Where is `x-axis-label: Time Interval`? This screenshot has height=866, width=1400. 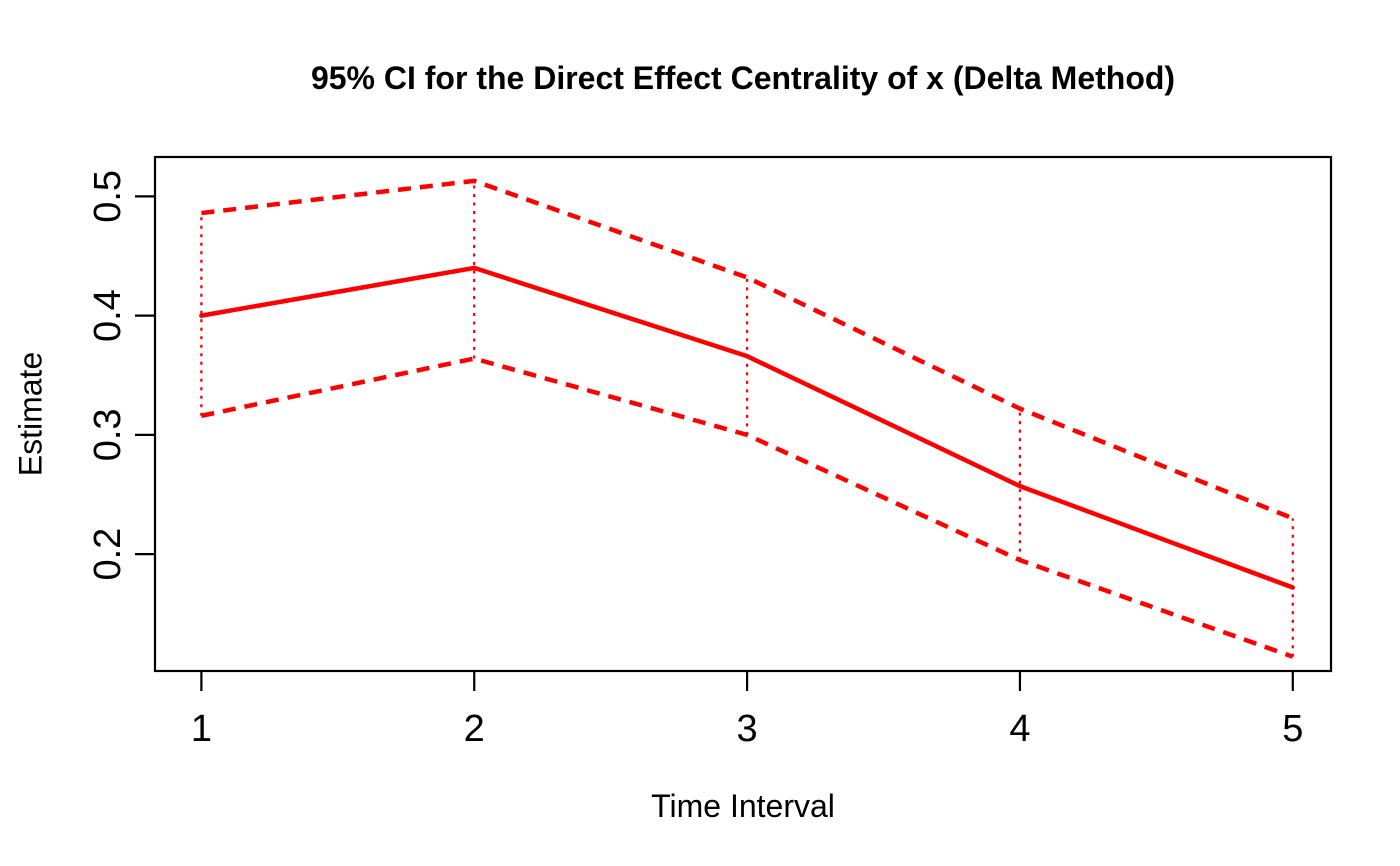
x-axis-label: Time Interval is located at coordinates (743, 806).